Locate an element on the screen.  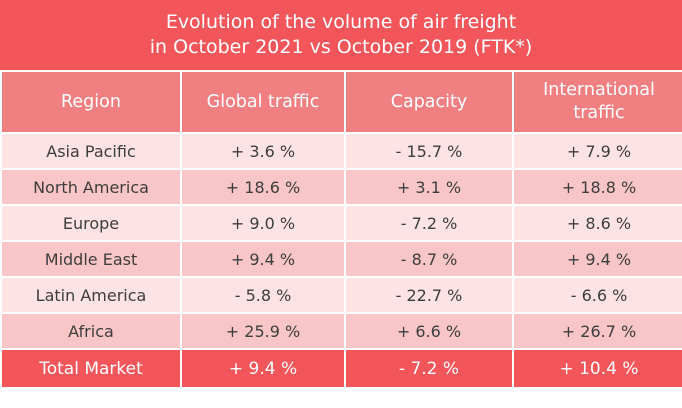
header-international-traffic: International traffic is located at coordinates (598, 102).